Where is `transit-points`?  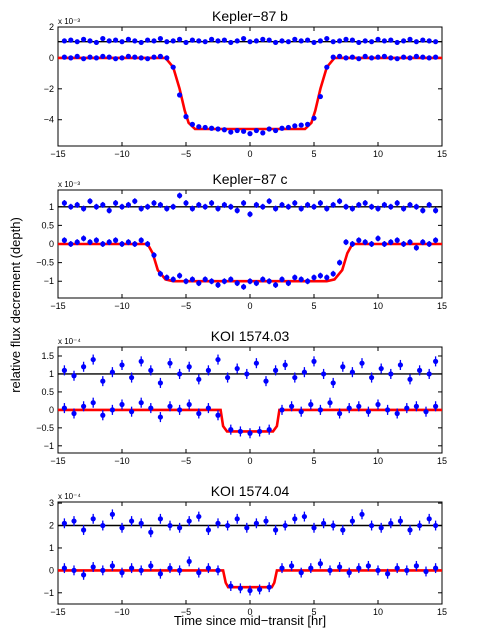 transit-points is located at coordinates (250, 418).